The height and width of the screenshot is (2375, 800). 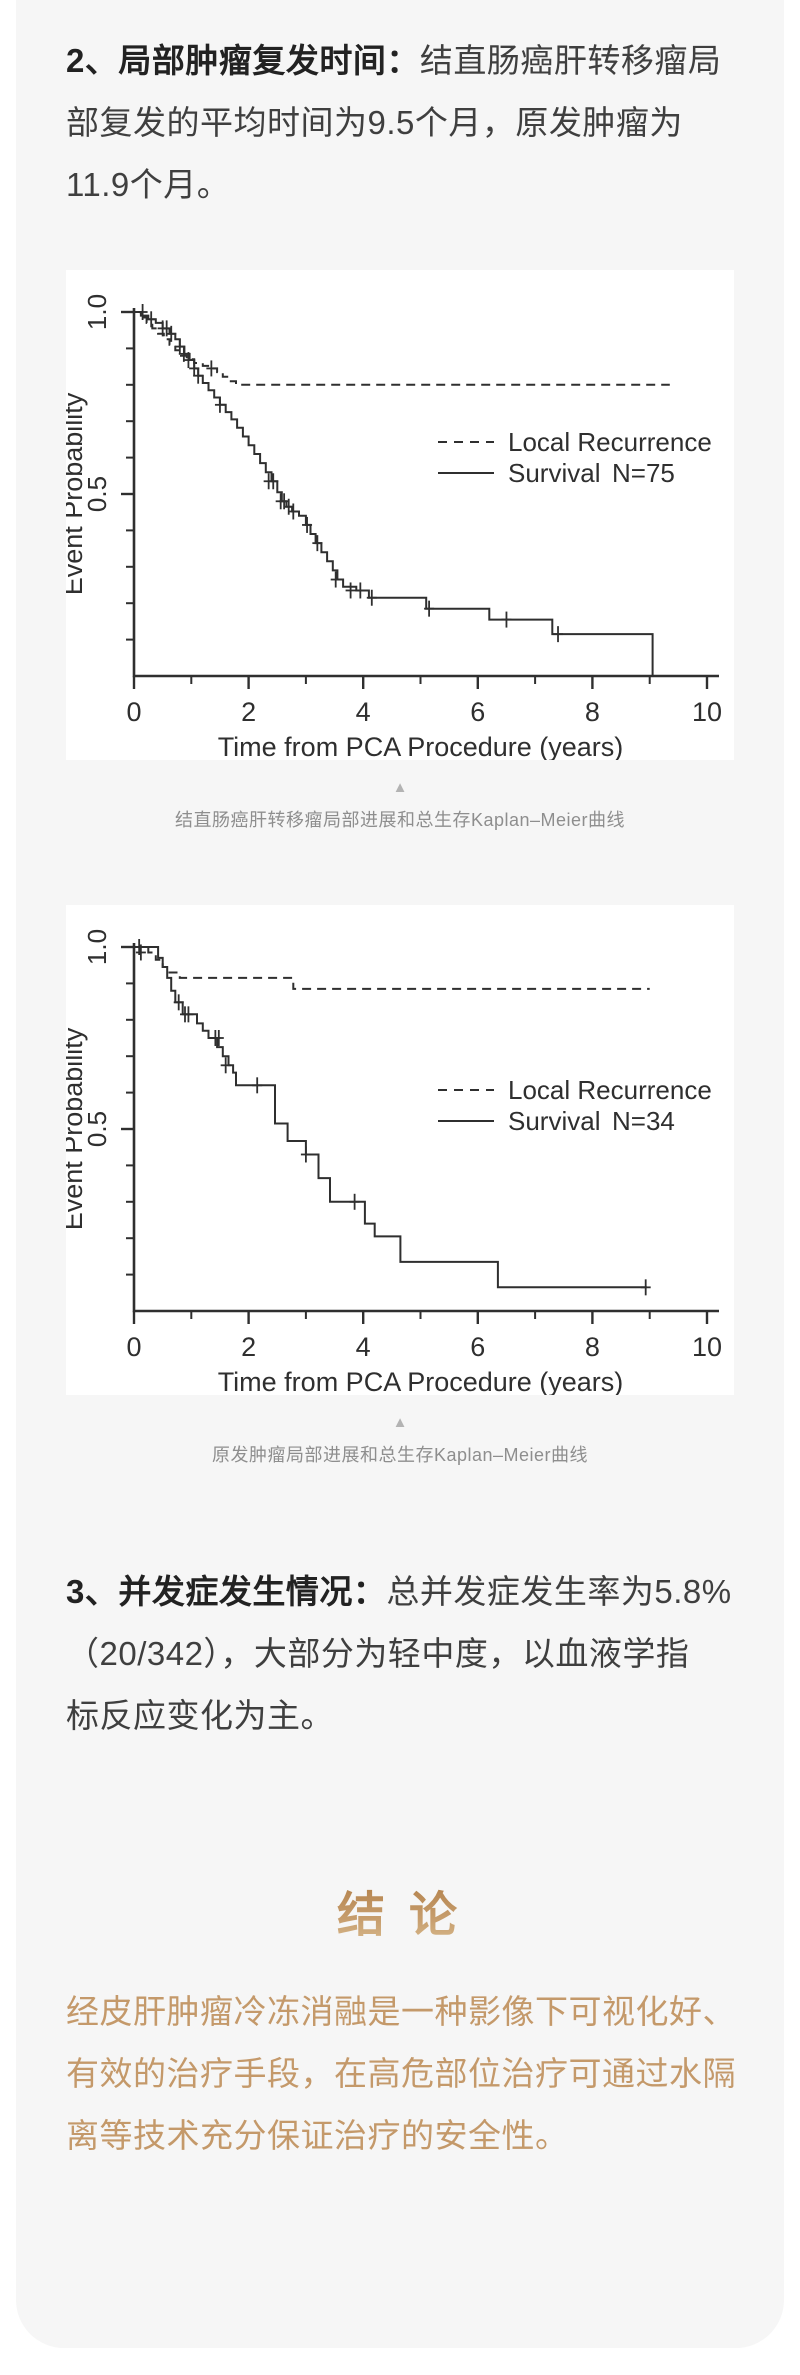 What do you see at coordinates (559, 1591) in the screenshot?
I see `paragraph-3-text: 总并发症发生率为5.8%` at bounding box center [559, 1591].